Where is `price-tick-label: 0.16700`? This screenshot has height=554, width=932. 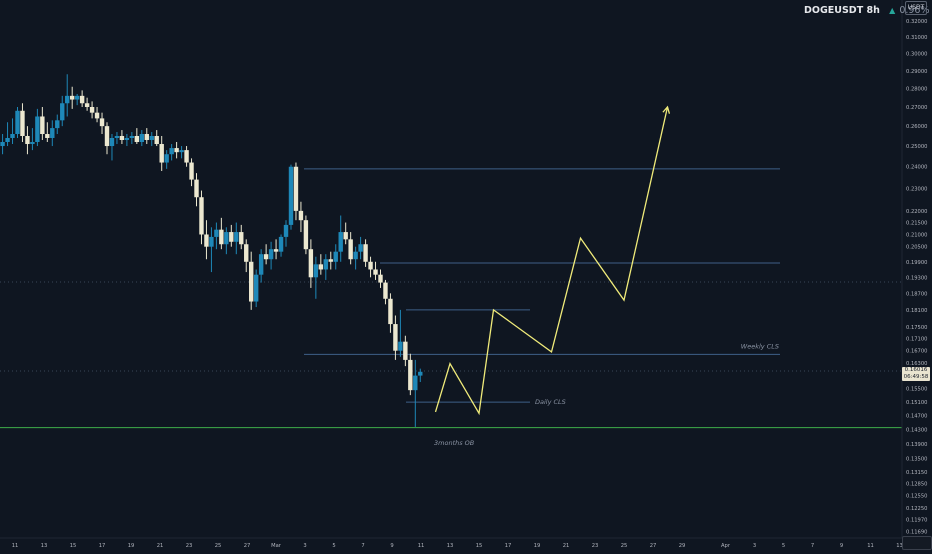 price-tick-label: 0.16700 is located at coordinates (916, 352).